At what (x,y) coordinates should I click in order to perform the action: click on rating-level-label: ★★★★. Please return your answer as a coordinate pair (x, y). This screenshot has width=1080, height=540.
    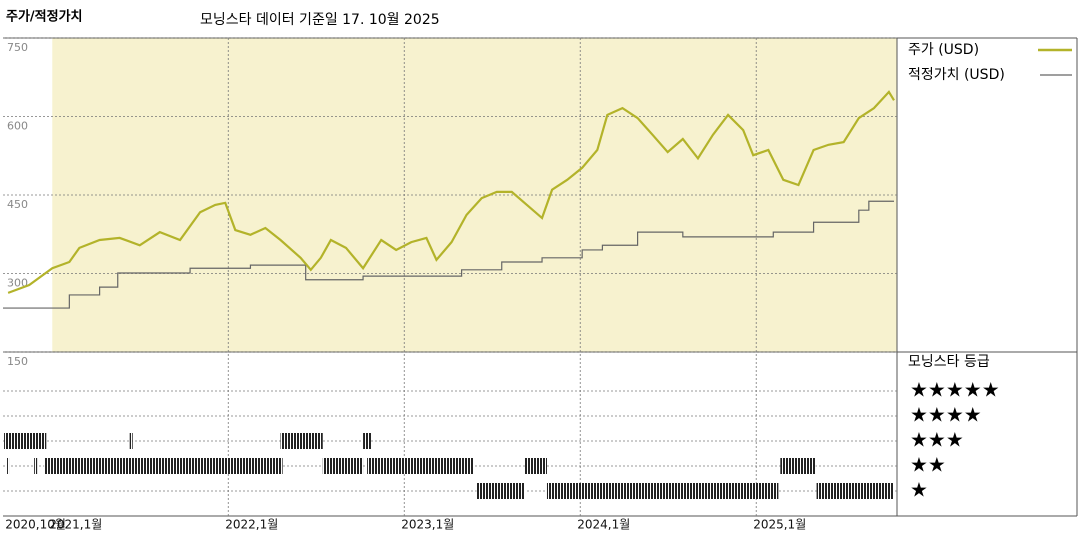
    Looking at the image, I should click on (946, 415).